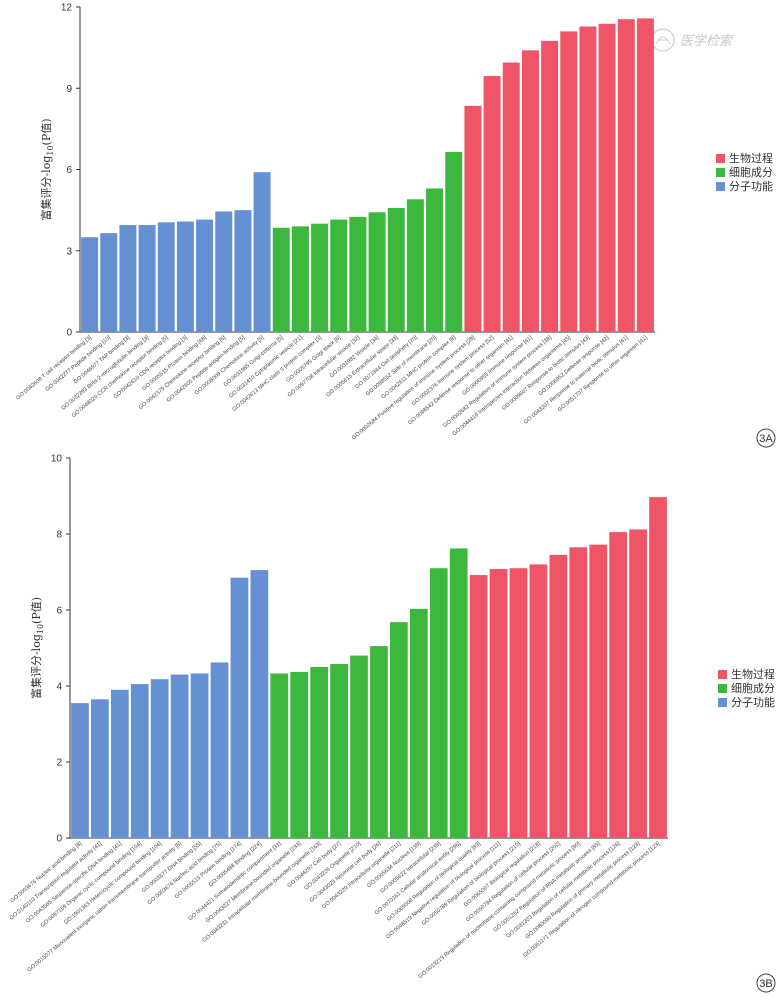 The width and height of the screenshot is (784, 1000). I want to click on y-tick-label: 12, so click(67, 8).